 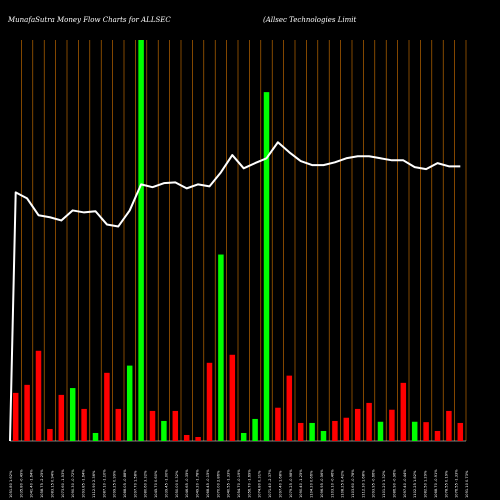 What do you see at coordinates (280, 484) in the screenshot?
I see `x-tick-label: 1097.40 1.68%` at bounding box center [280, 484].